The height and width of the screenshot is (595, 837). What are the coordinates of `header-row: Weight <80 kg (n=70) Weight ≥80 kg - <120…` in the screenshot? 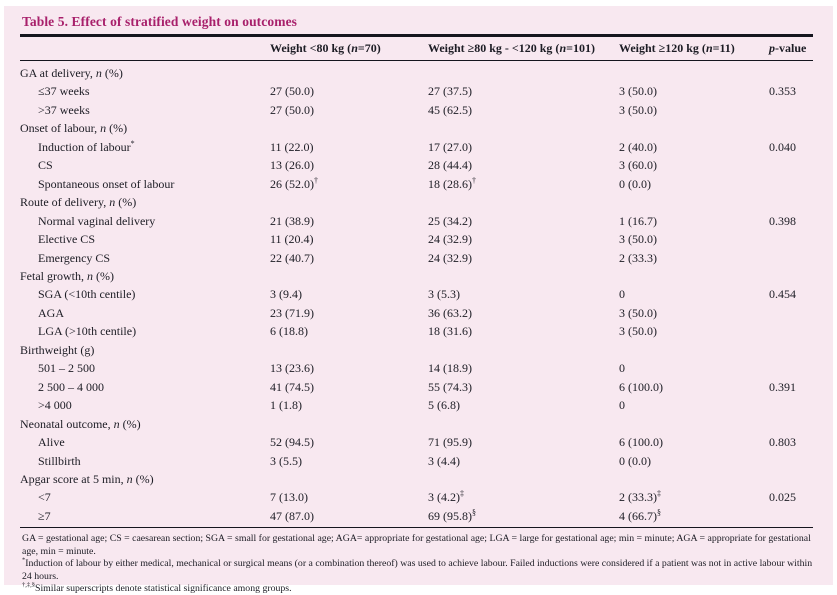 It's located at (416, 49).